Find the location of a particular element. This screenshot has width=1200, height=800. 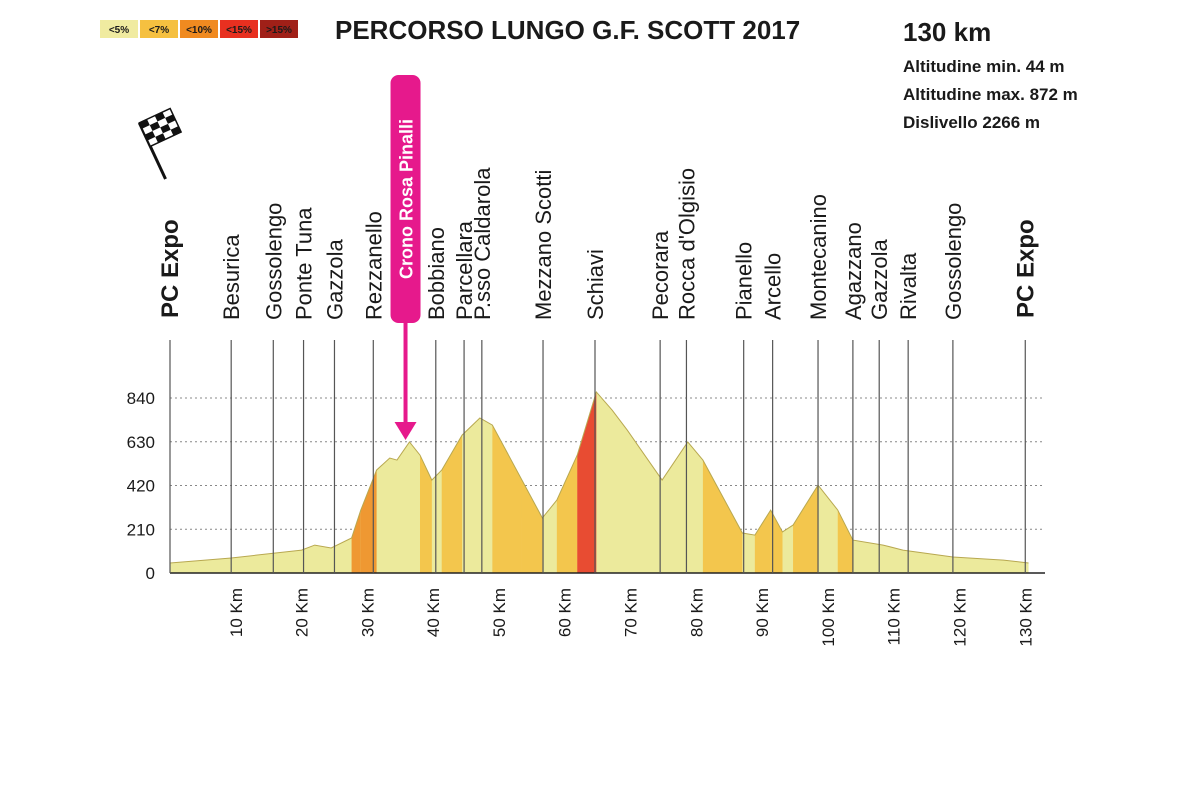

x-tick-label: 30 Km is located at coordinates (367, 612).